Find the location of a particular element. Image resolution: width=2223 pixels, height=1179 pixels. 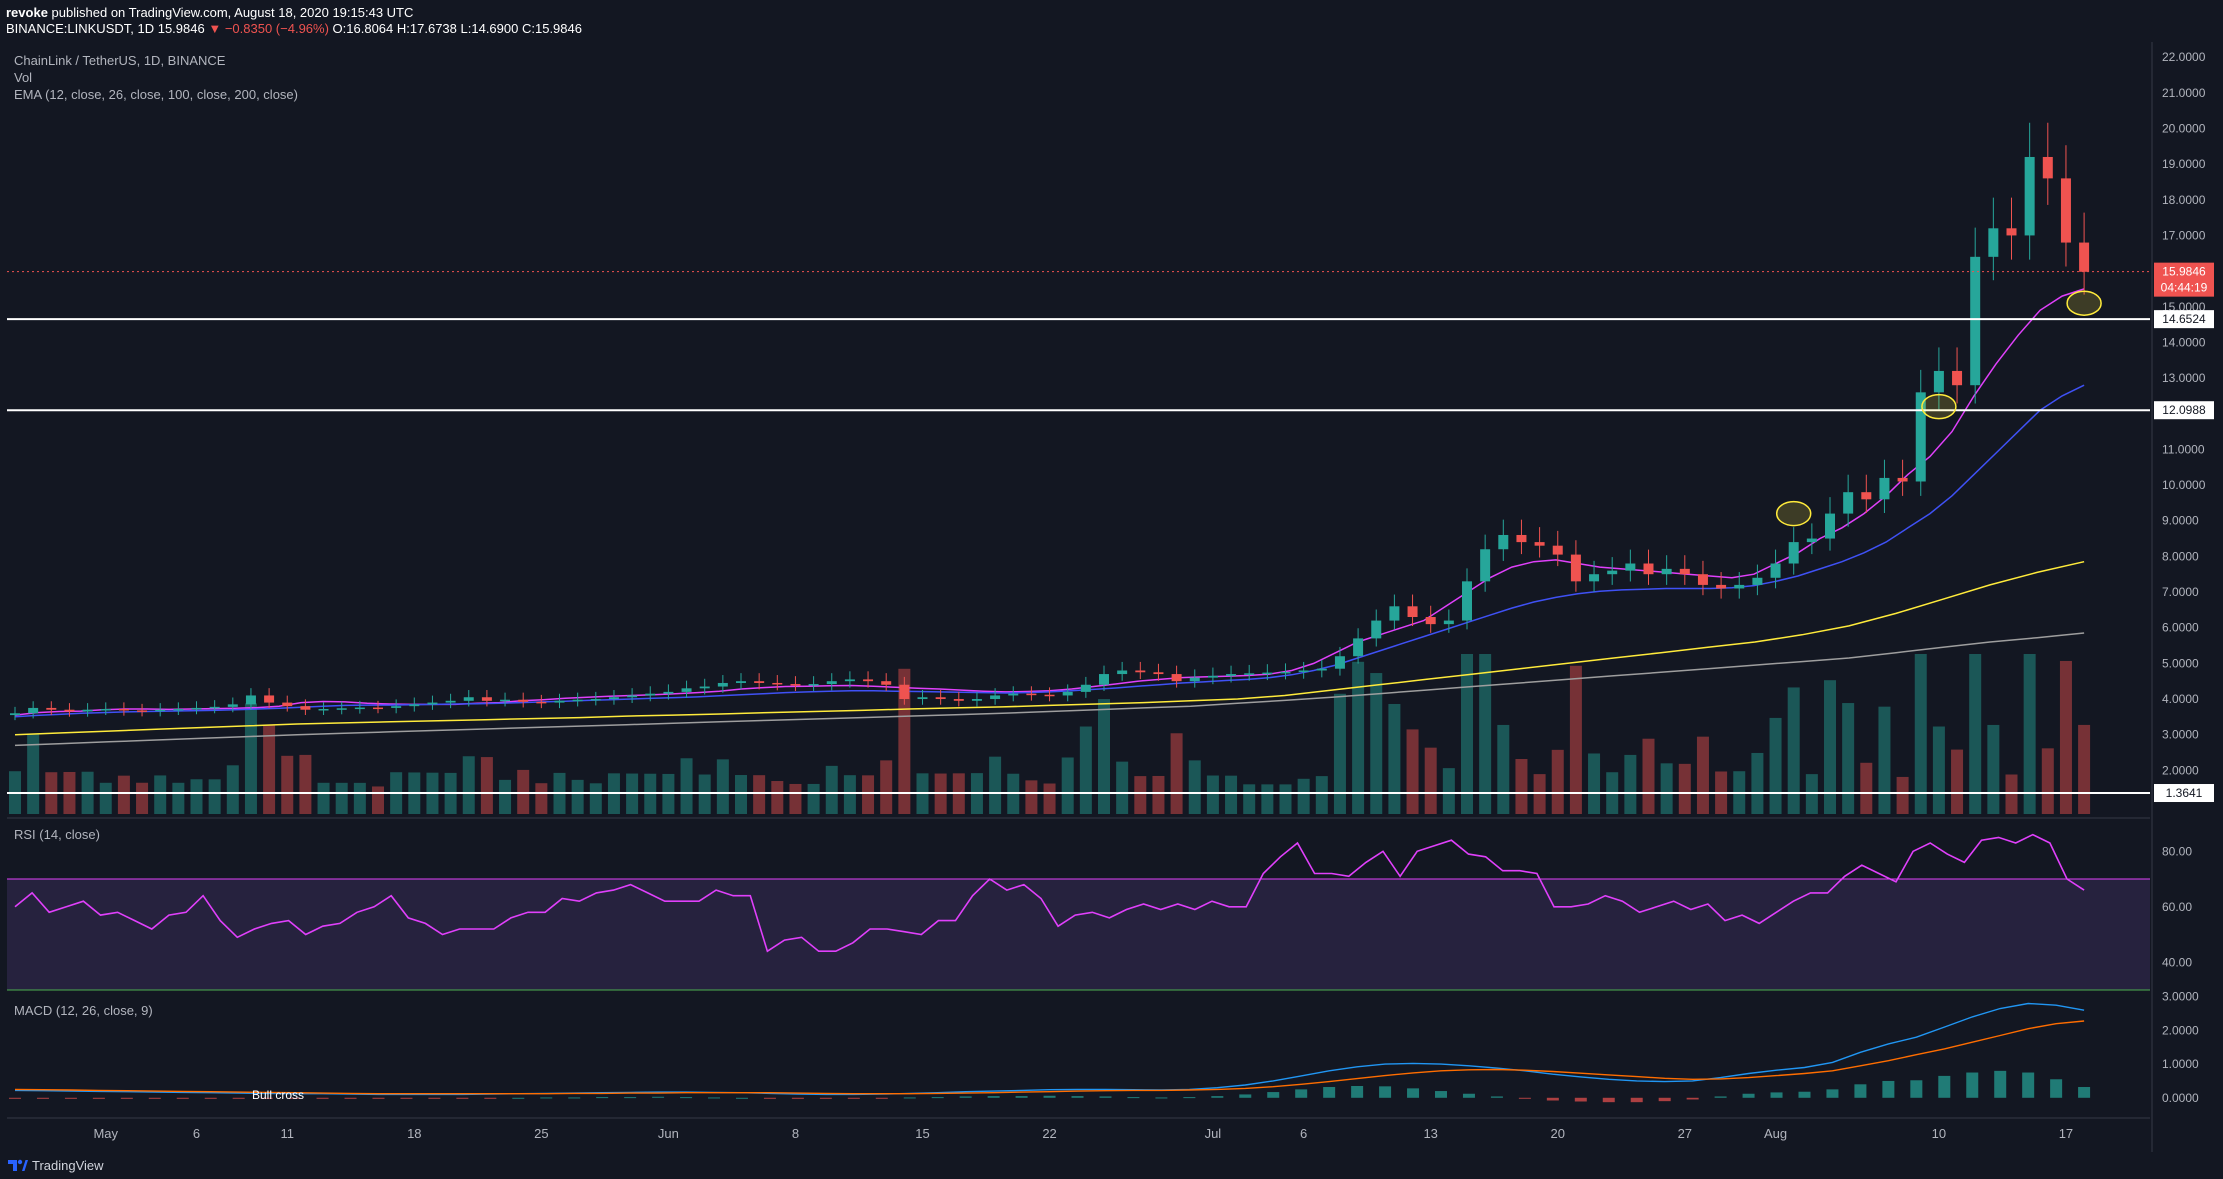

price-tick-label: 13.0000 is located at coordinates (2184, 378).